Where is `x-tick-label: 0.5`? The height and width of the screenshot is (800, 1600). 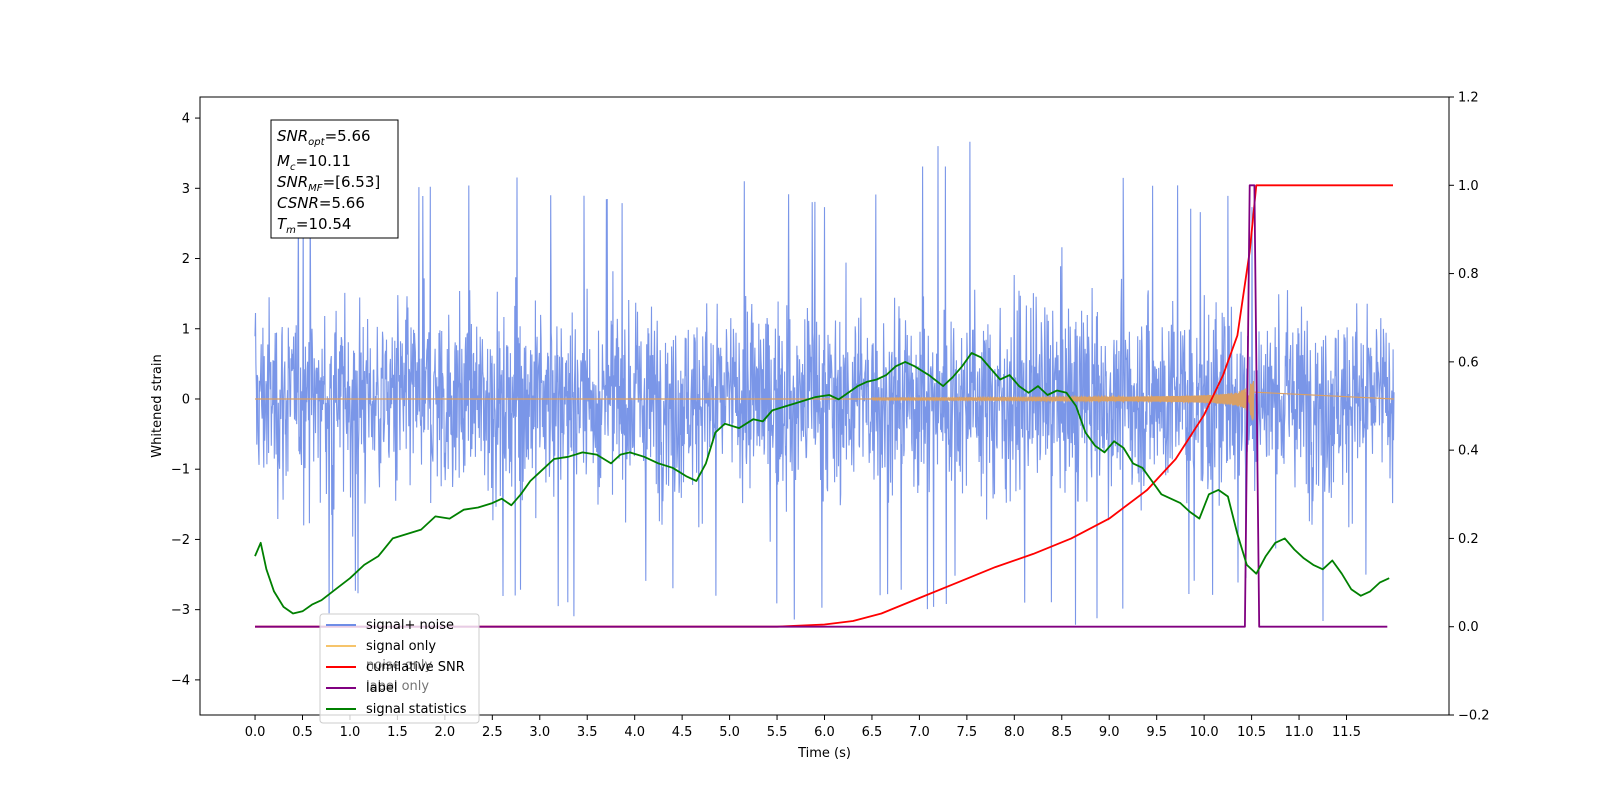
x-tick-label: 0.5 is located at coordinates (302, 732).